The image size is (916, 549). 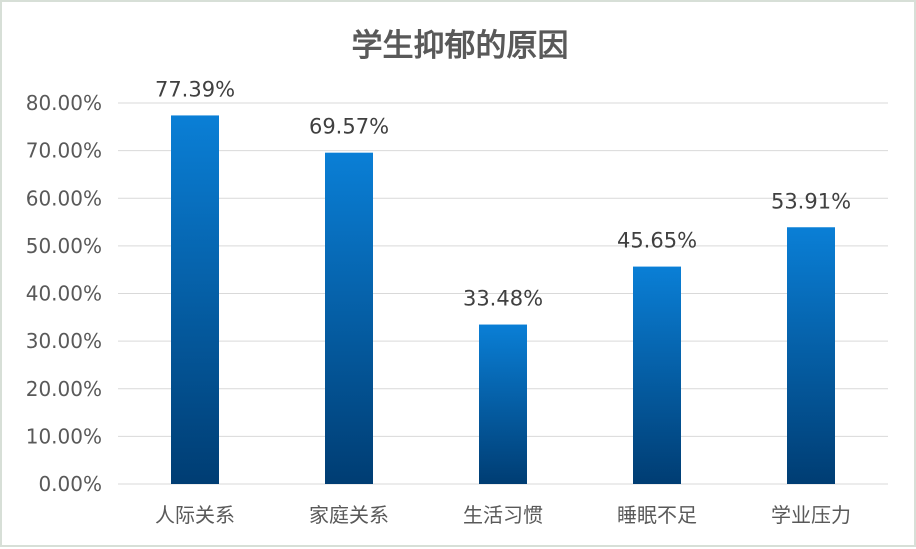 What do you see at coordinates (460, 46) in the screenshot?
I see `chart-title: 学生抑郁的原因` at bounding box center [460, 46].